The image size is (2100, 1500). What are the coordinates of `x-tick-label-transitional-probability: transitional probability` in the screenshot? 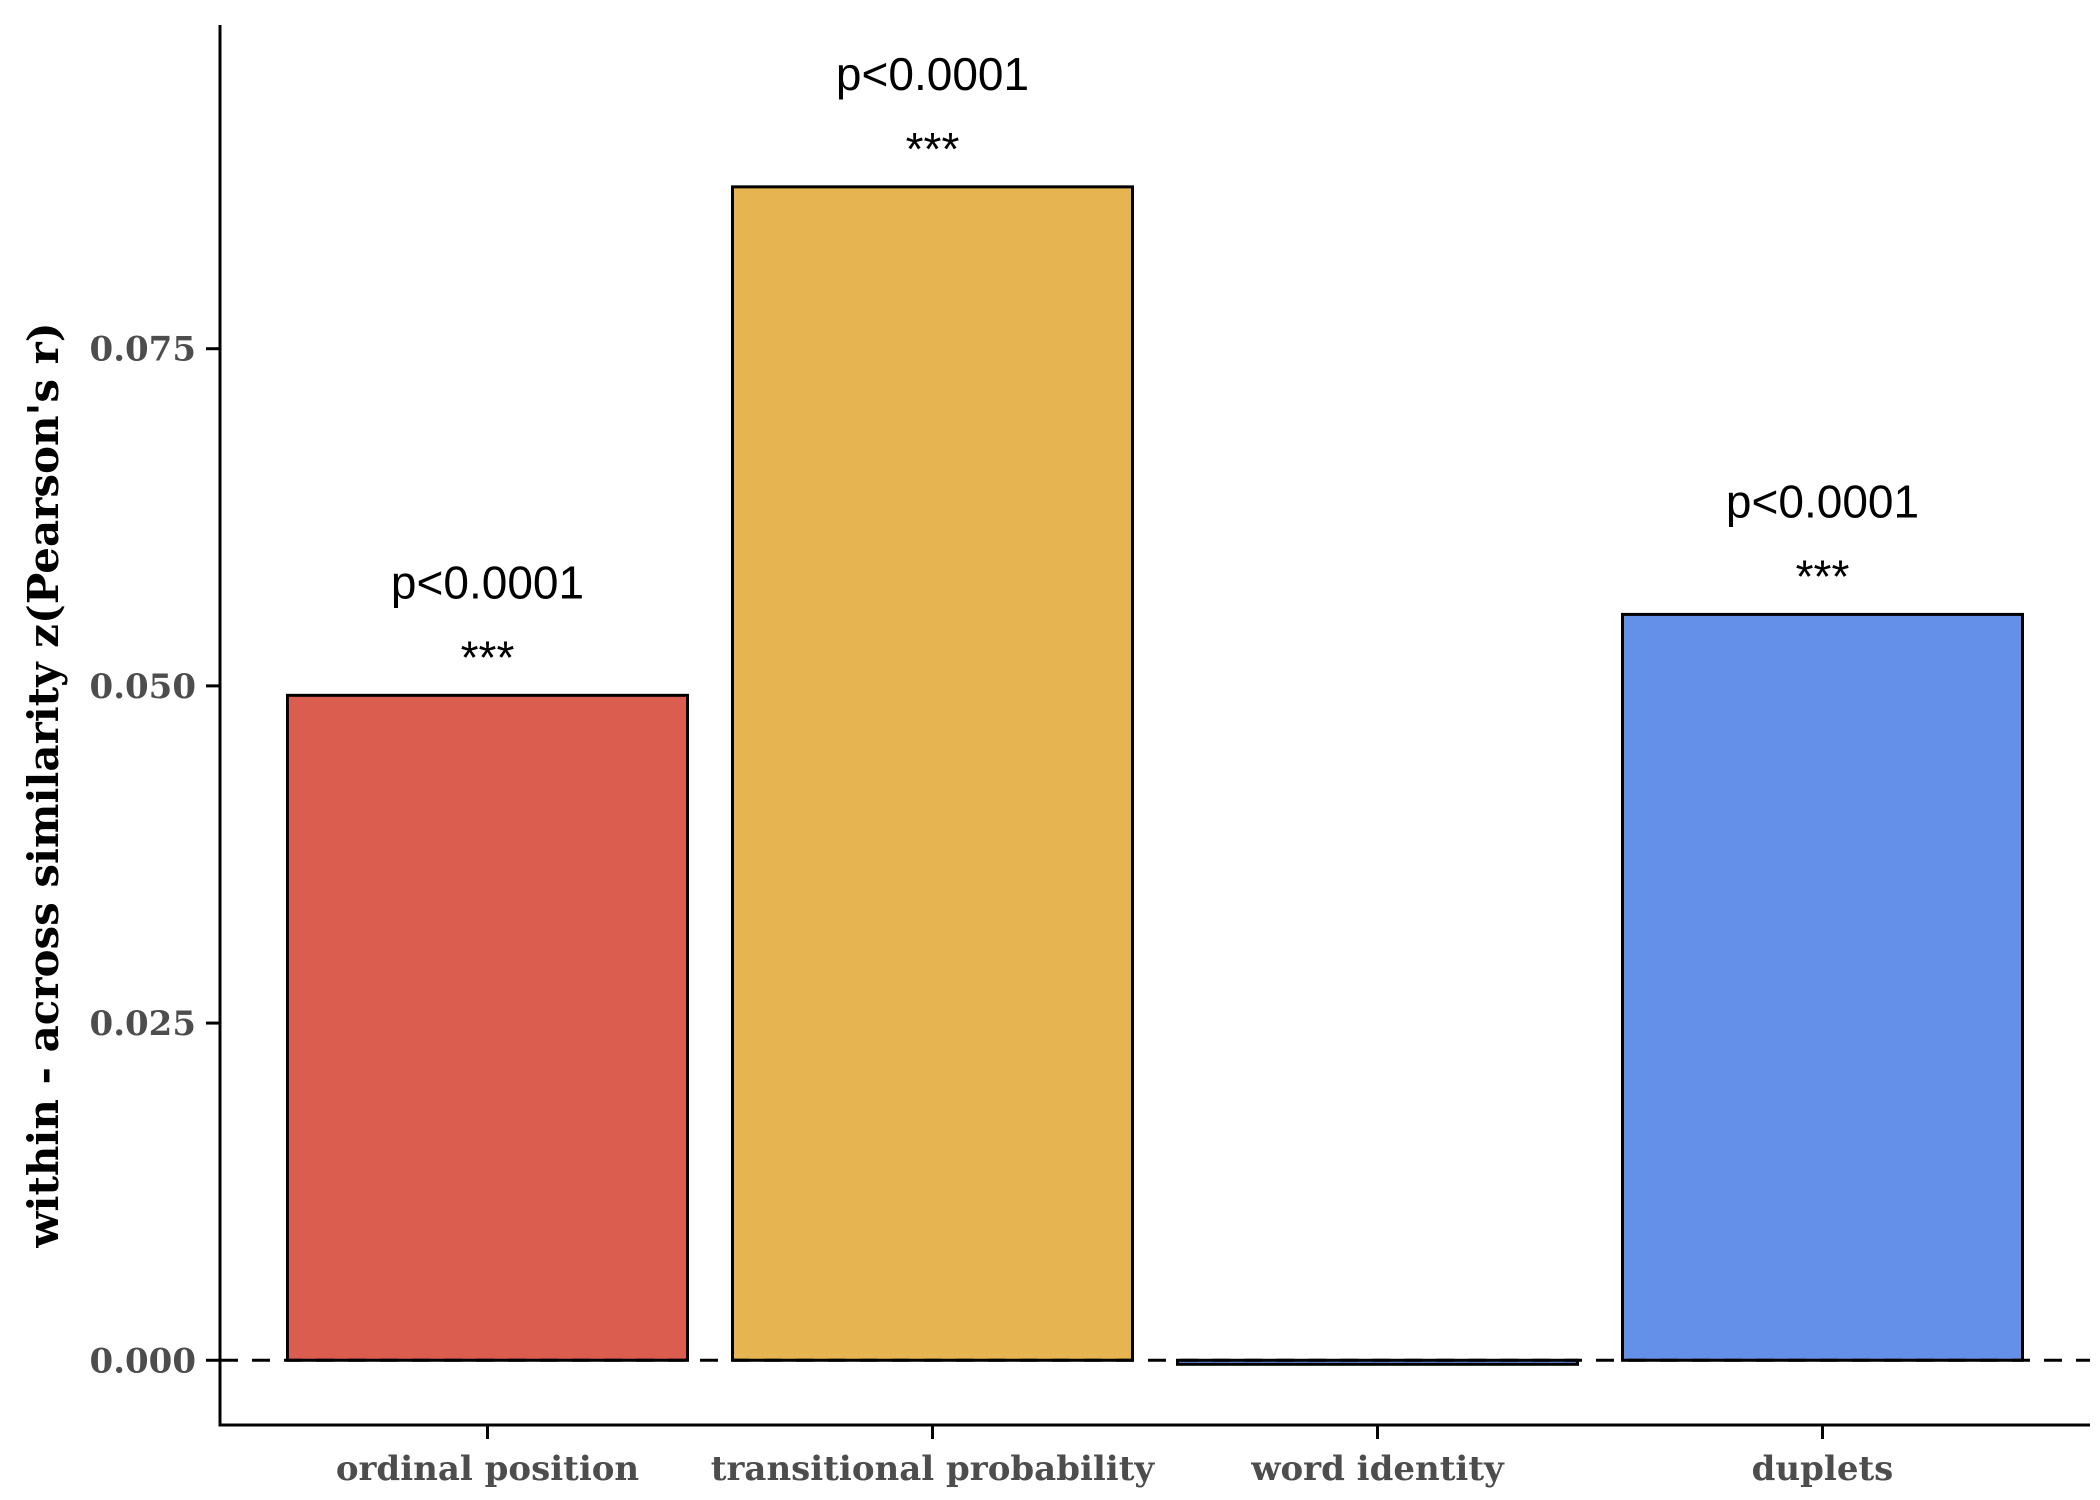 It's located at (933, 1469).